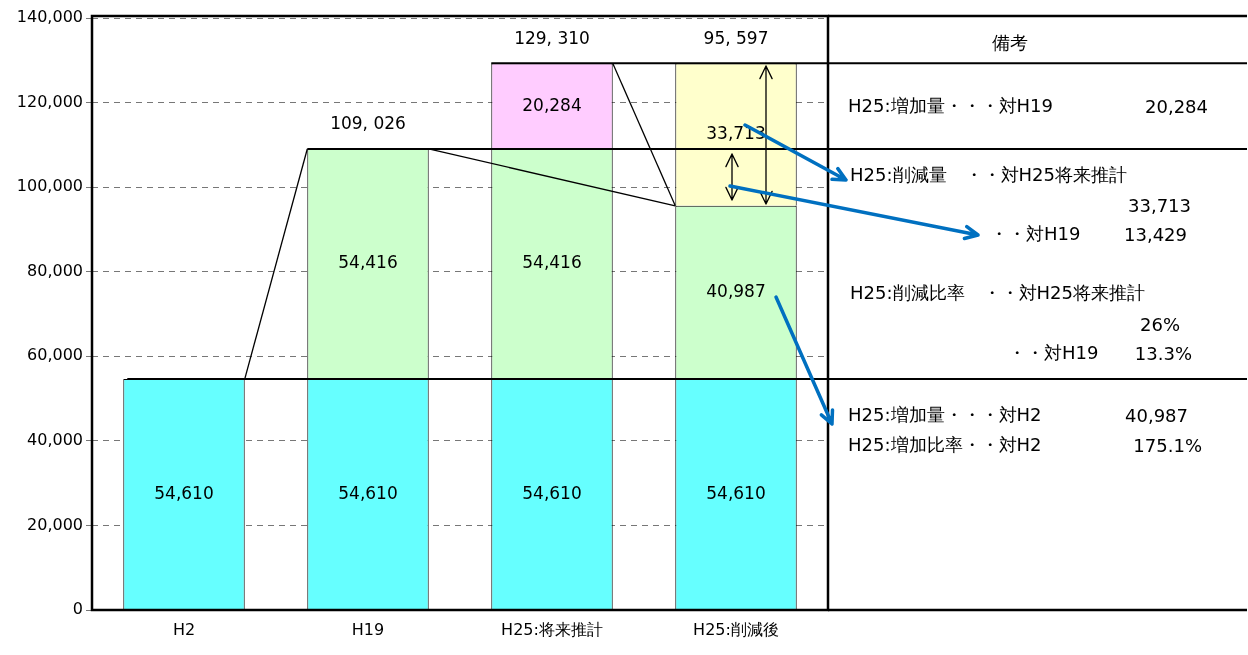 This screenshot has height=655, width=1248. Describe the element at coordinates (49, 101) in the screenshot. I see `y-tick-label: 120,000` at that location.